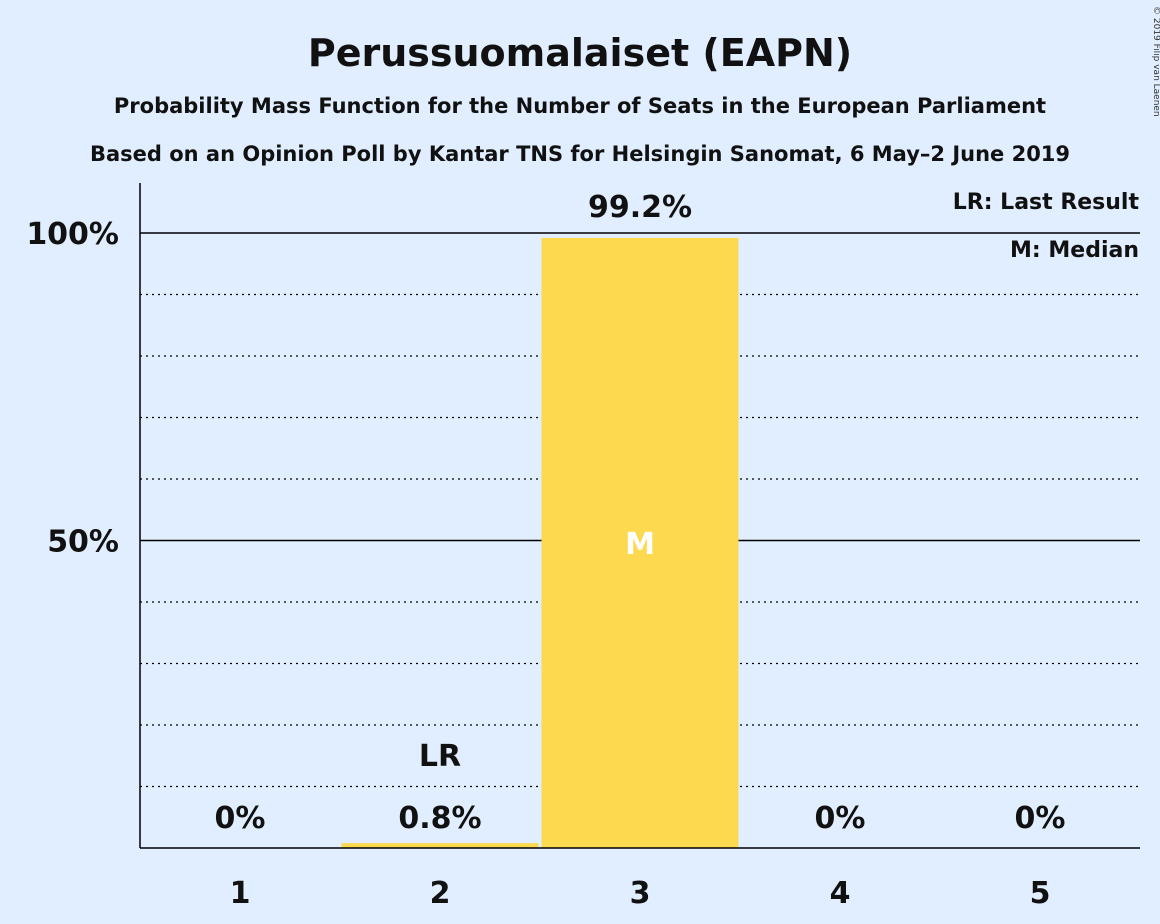 The width and height of the screenshot is (1160, 924). I want to click on x-ticks: 1 2 3 4 5, so click(640, 893).